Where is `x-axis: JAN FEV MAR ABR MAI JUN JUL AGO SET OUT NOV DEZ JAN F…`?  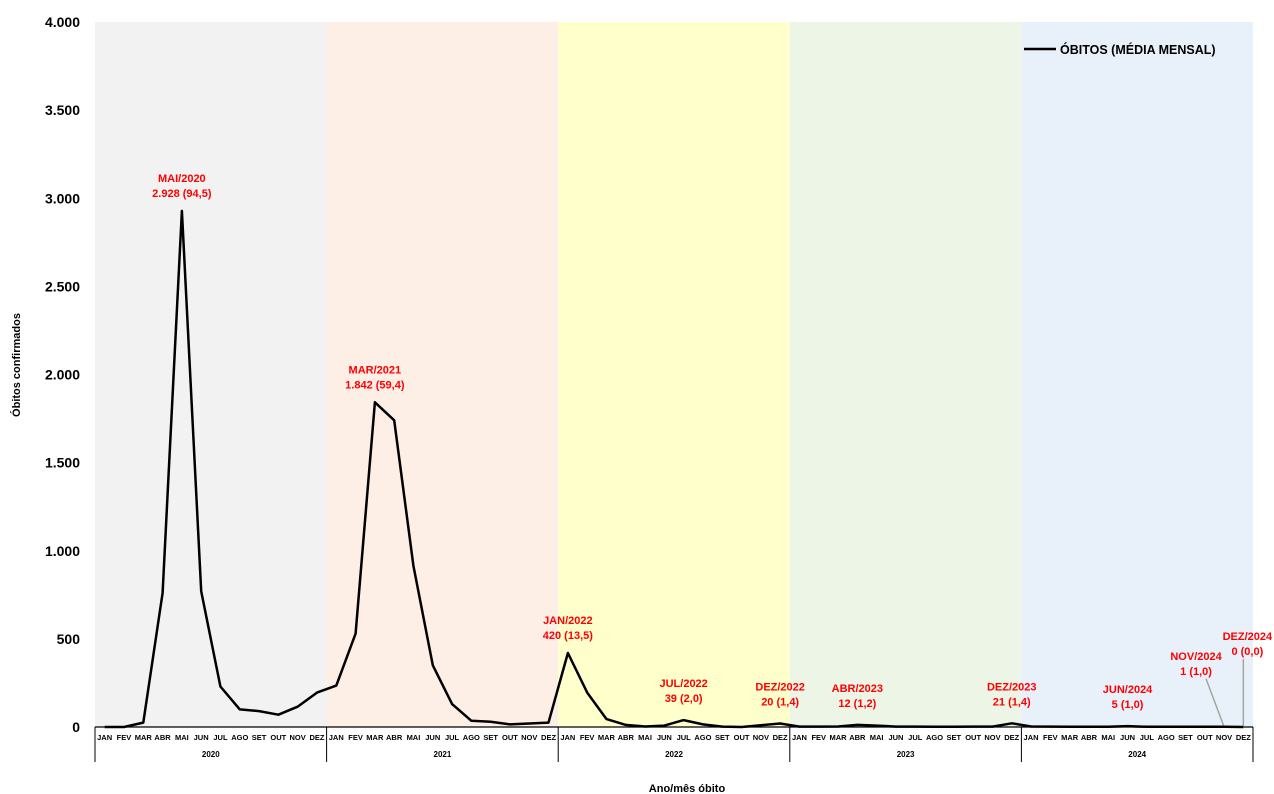
x-axis: JAN FEV MAR ABR MAI JUN JUL AGO SET OUT NOV DEZ JAN F… is located at coordinates (674, 744).